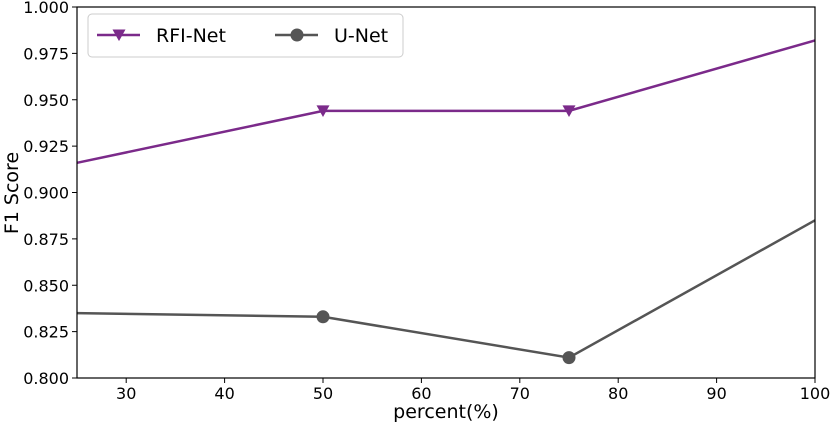 This screenshot has height=425, width=831. Describe the element at coordinates (46, 193) in the screenshot. I see `y-tick-label: 0.900` at that location.